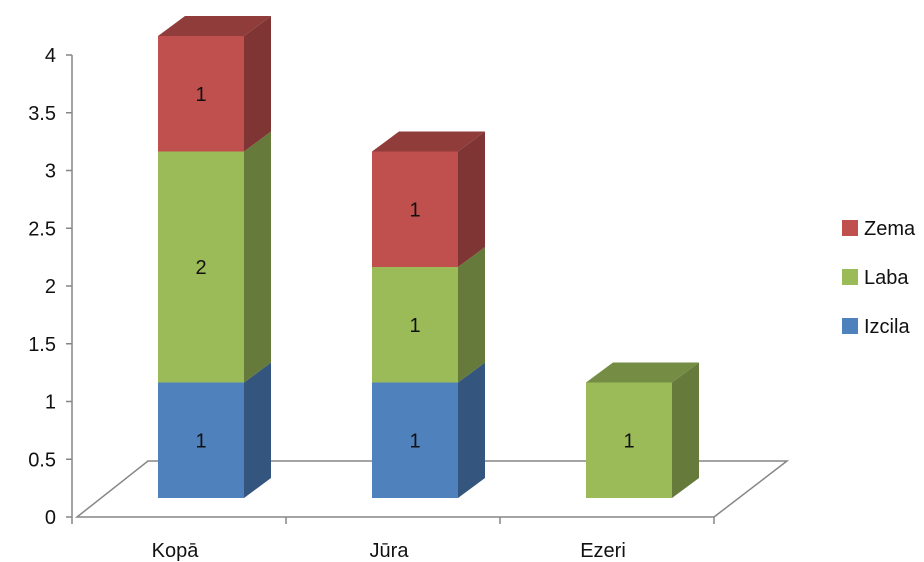 The width and height of the screenshot is (924, 562). I want to click on y-tick-label: 0.5, so click(42, 460).